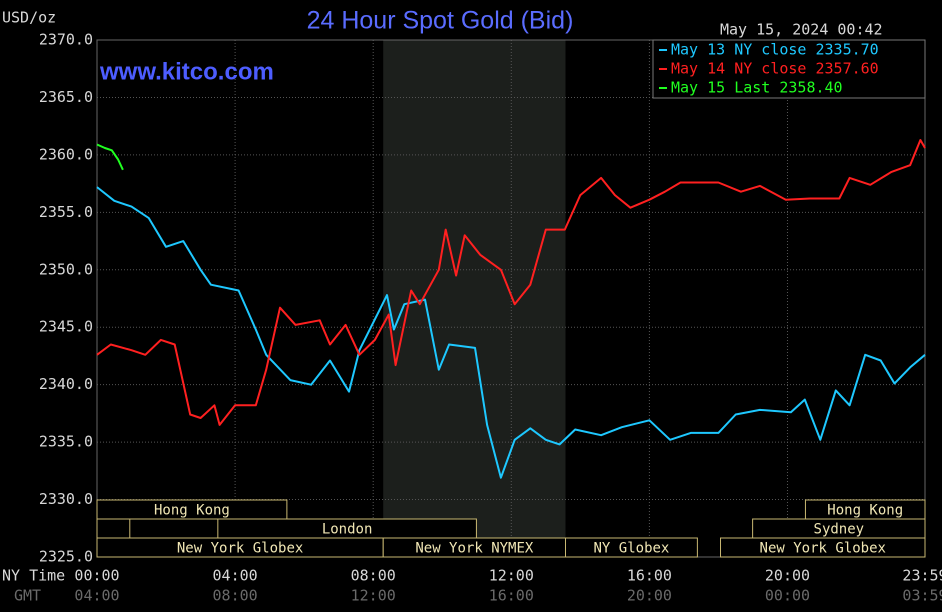  I want to click on x-tick-label: 04:00, so click(235, 576).